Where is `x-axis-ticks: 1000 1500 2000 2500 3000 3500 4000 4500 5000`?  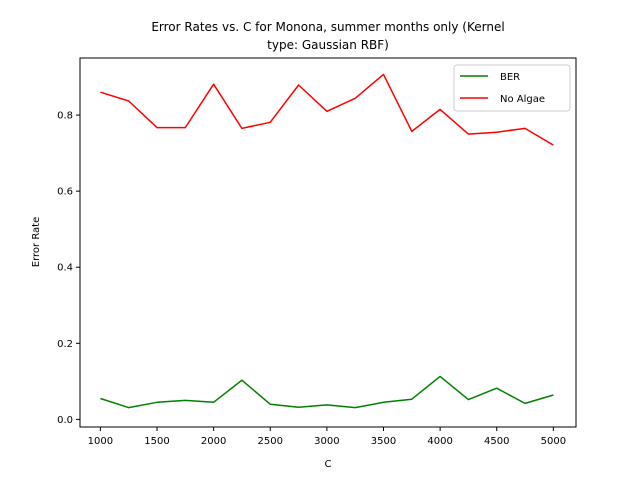
x-axis-ticks: 1000 1500 2000 2500 3000 3500 4000 4500 5000 is located at coordinates (327, 437).